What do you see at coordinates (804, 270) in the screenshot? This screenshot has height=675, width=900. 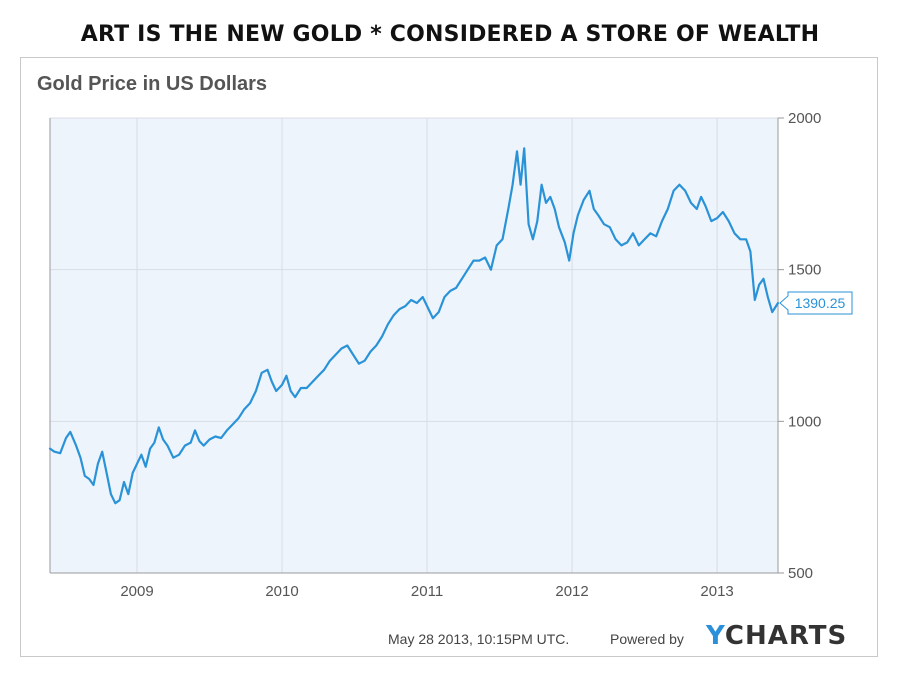 I see `y-tick-label: 1500` at bounding box center [804, 270].